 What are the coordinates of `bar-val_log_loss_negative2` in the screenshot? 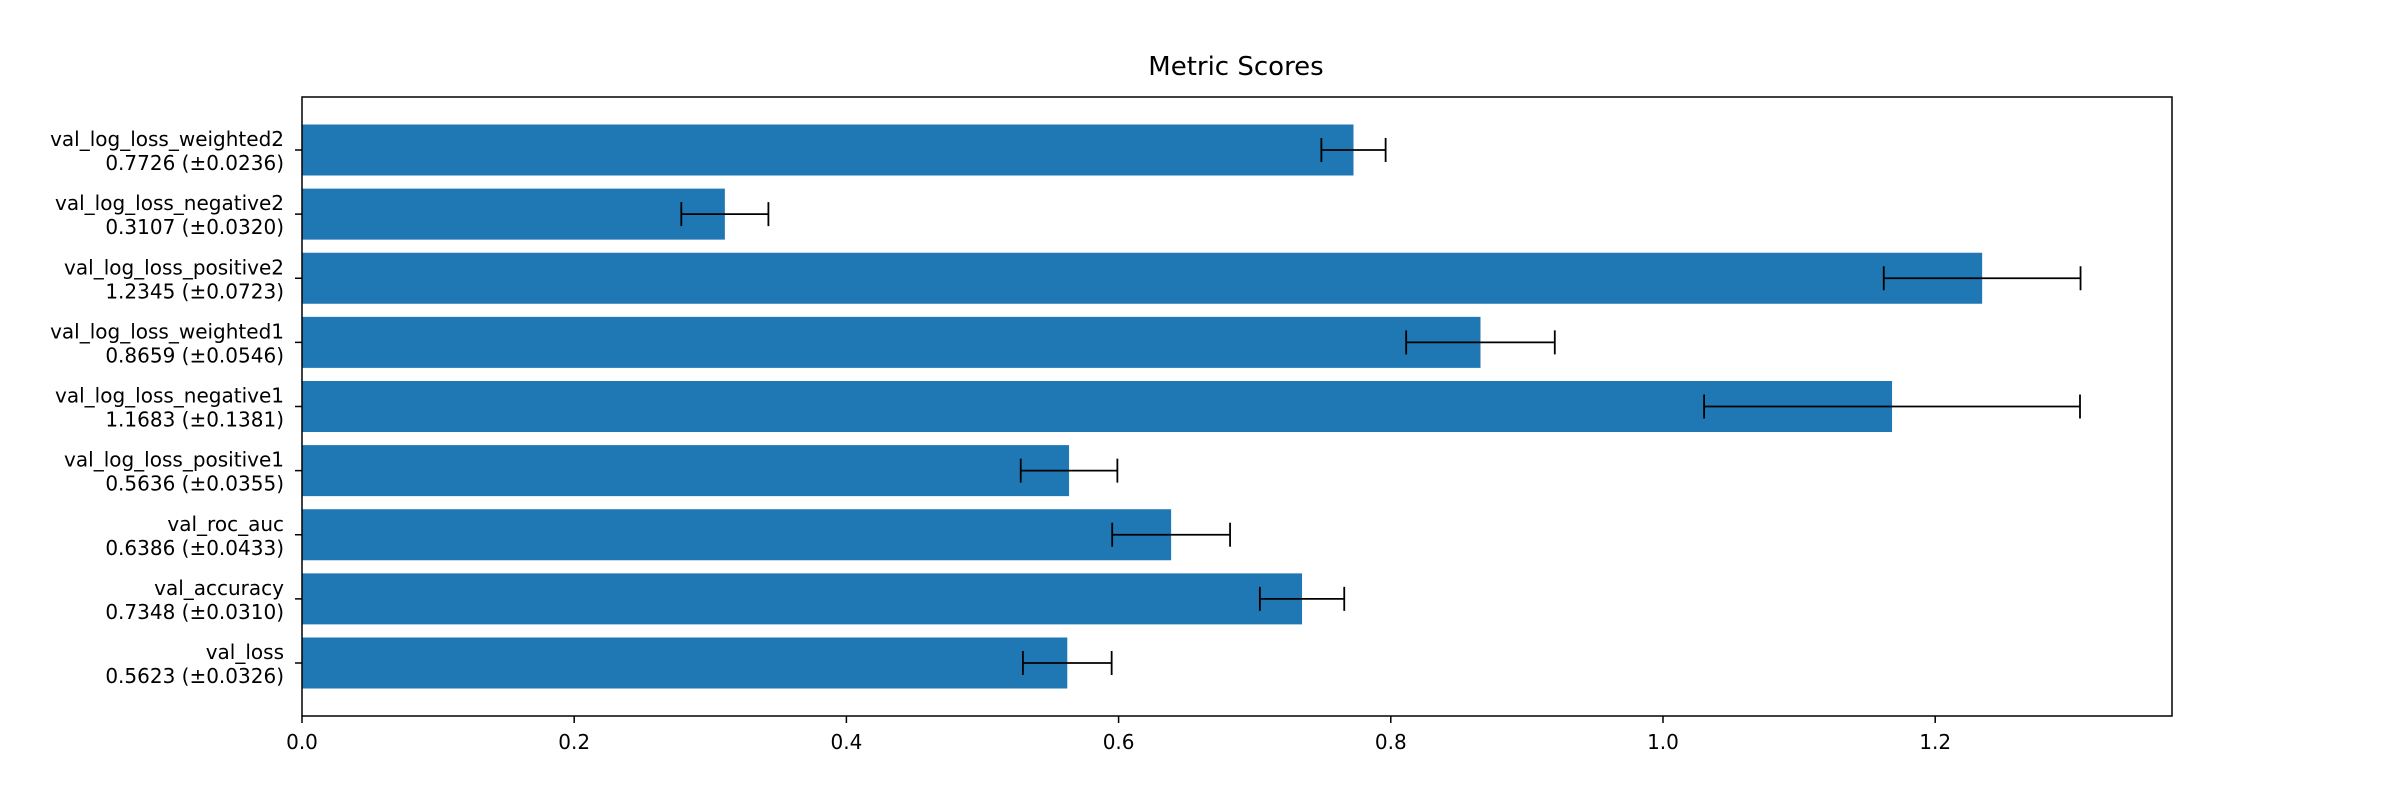 It's located at (513, 214).